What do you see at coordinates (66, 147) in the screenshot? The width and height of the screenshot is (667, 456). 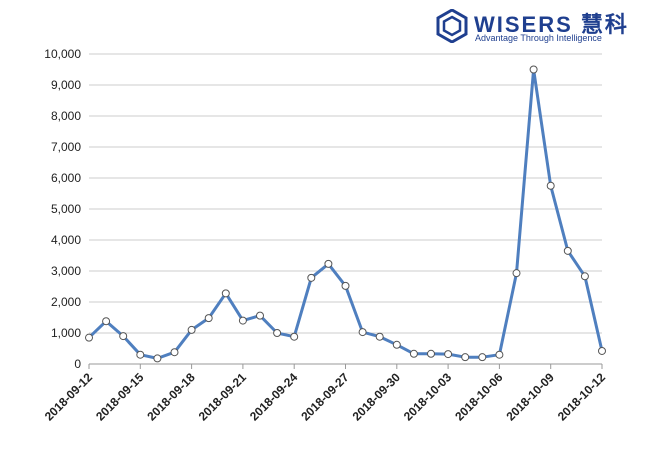 I see `y-tick-label: 7,000` at bounding box center [66, 147].